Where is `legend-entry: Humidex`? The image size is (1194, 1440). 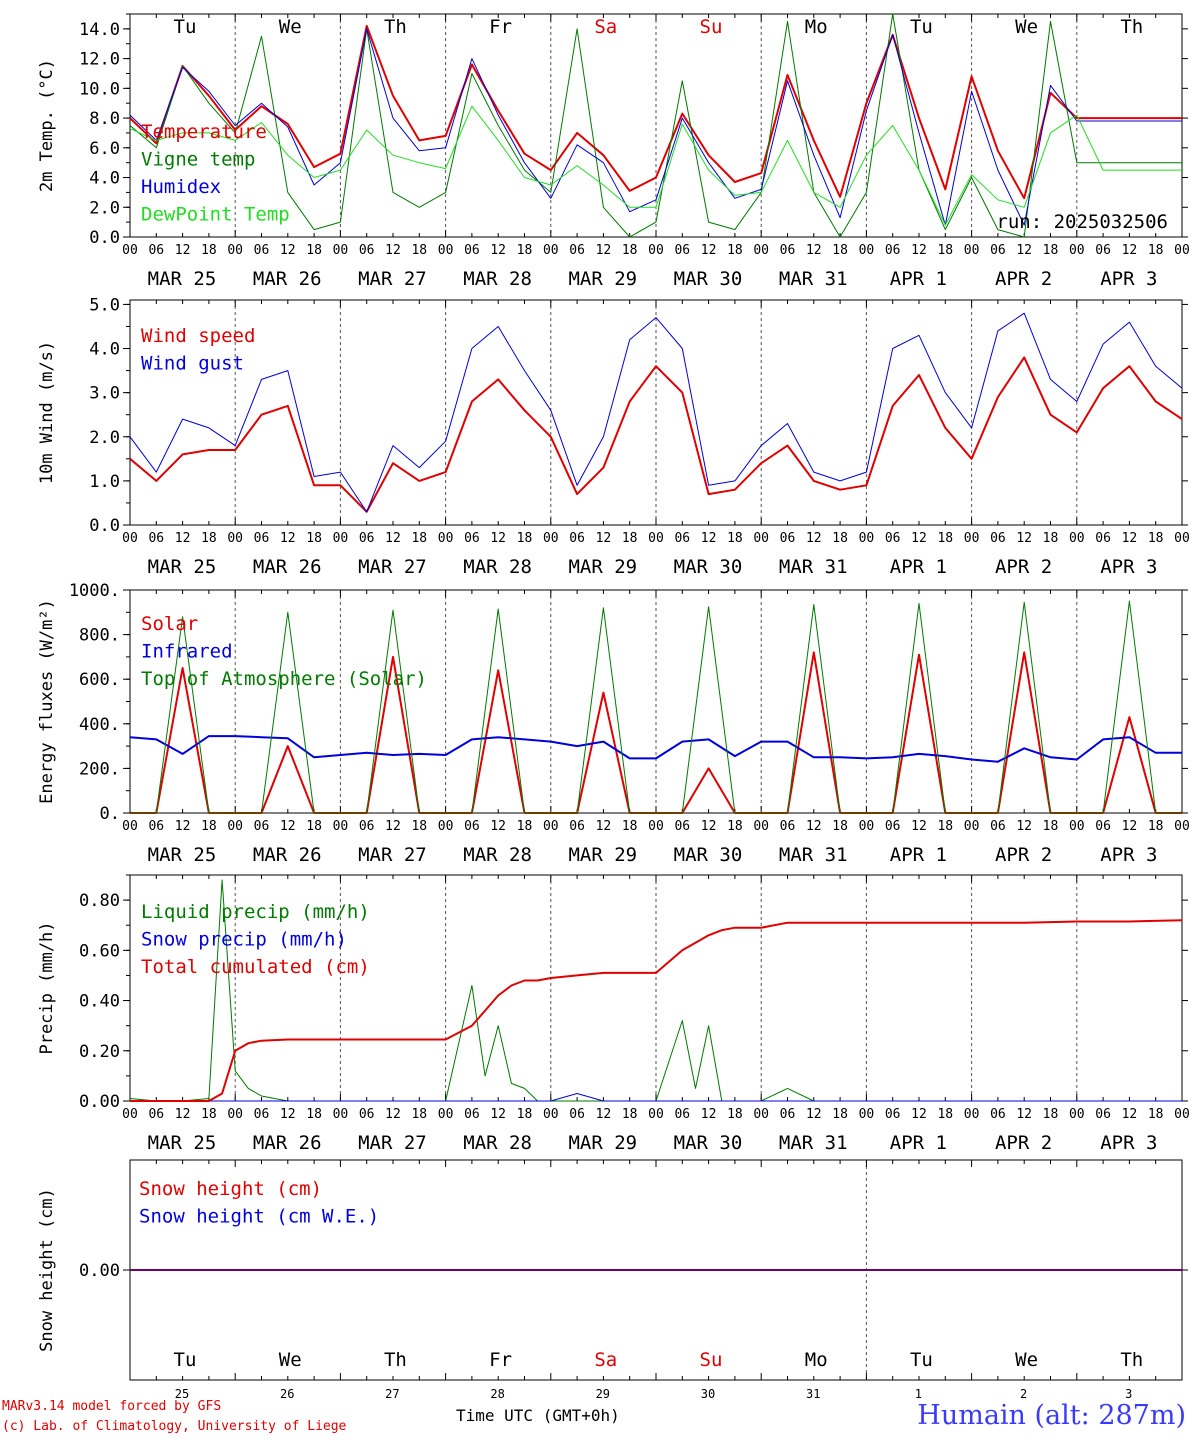
legend-entry: Humidex is located at coordinates (181, 187).